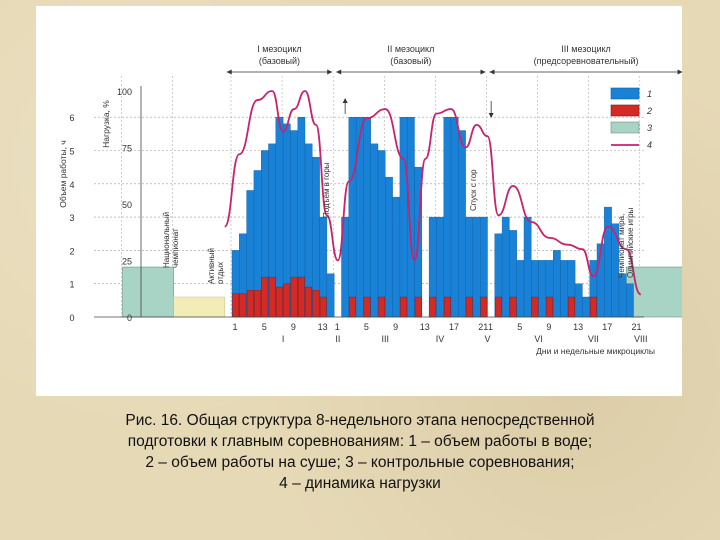 The width and height of the screenshot is (720, 540). Describe the element at coordinates (71, 152) in the screenshot. I see `y-left-tick: 5` at that location.